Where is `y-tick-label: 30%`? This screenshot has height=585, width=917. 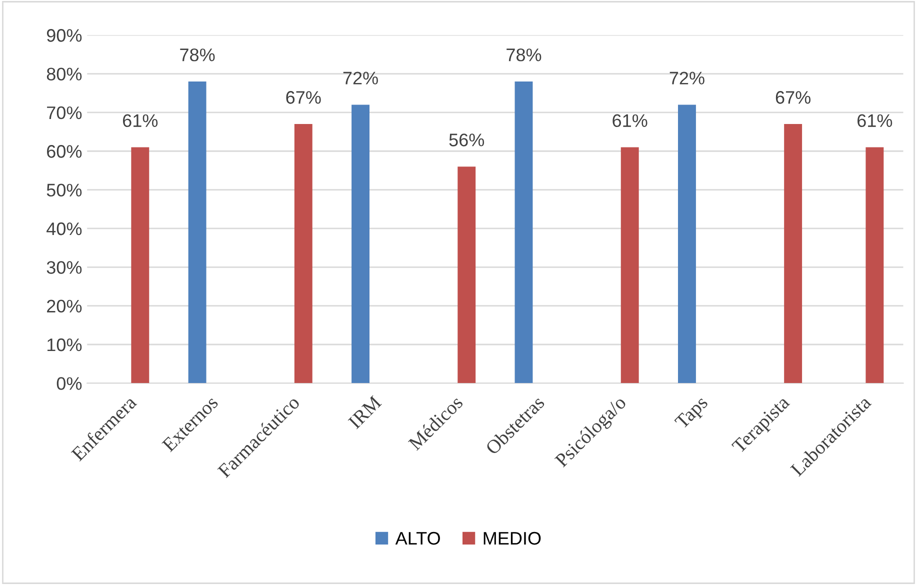 y-tick-label: 30% is located at coordinates (64, 267).